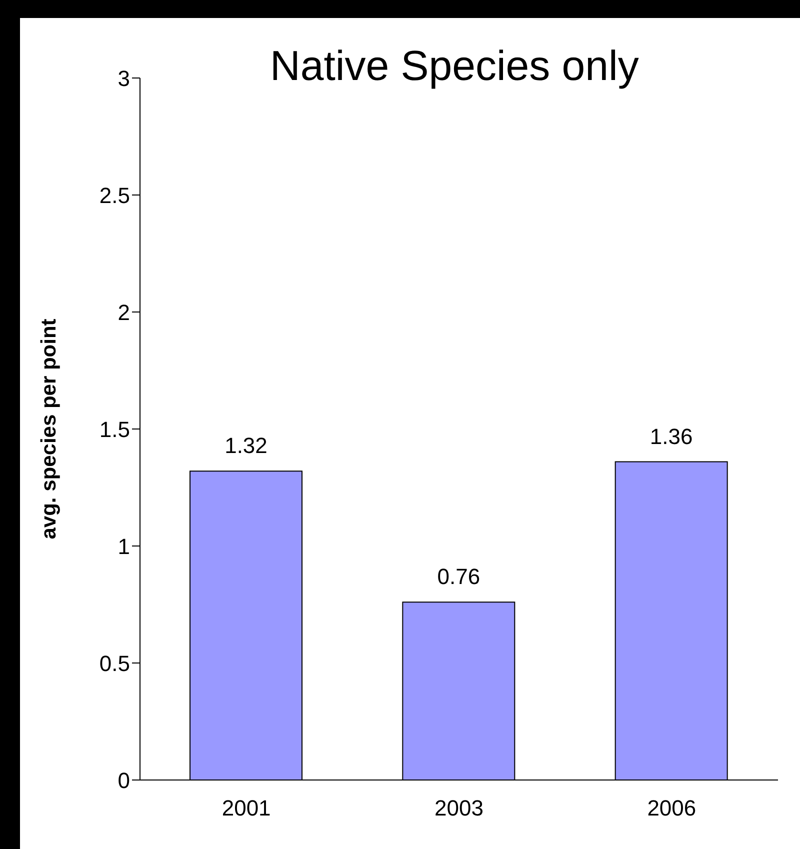 The image size is (800, 849). Describe the element at coordinates (124, 546) in the screenshot. I see `y-tick-label: 1` at that location.